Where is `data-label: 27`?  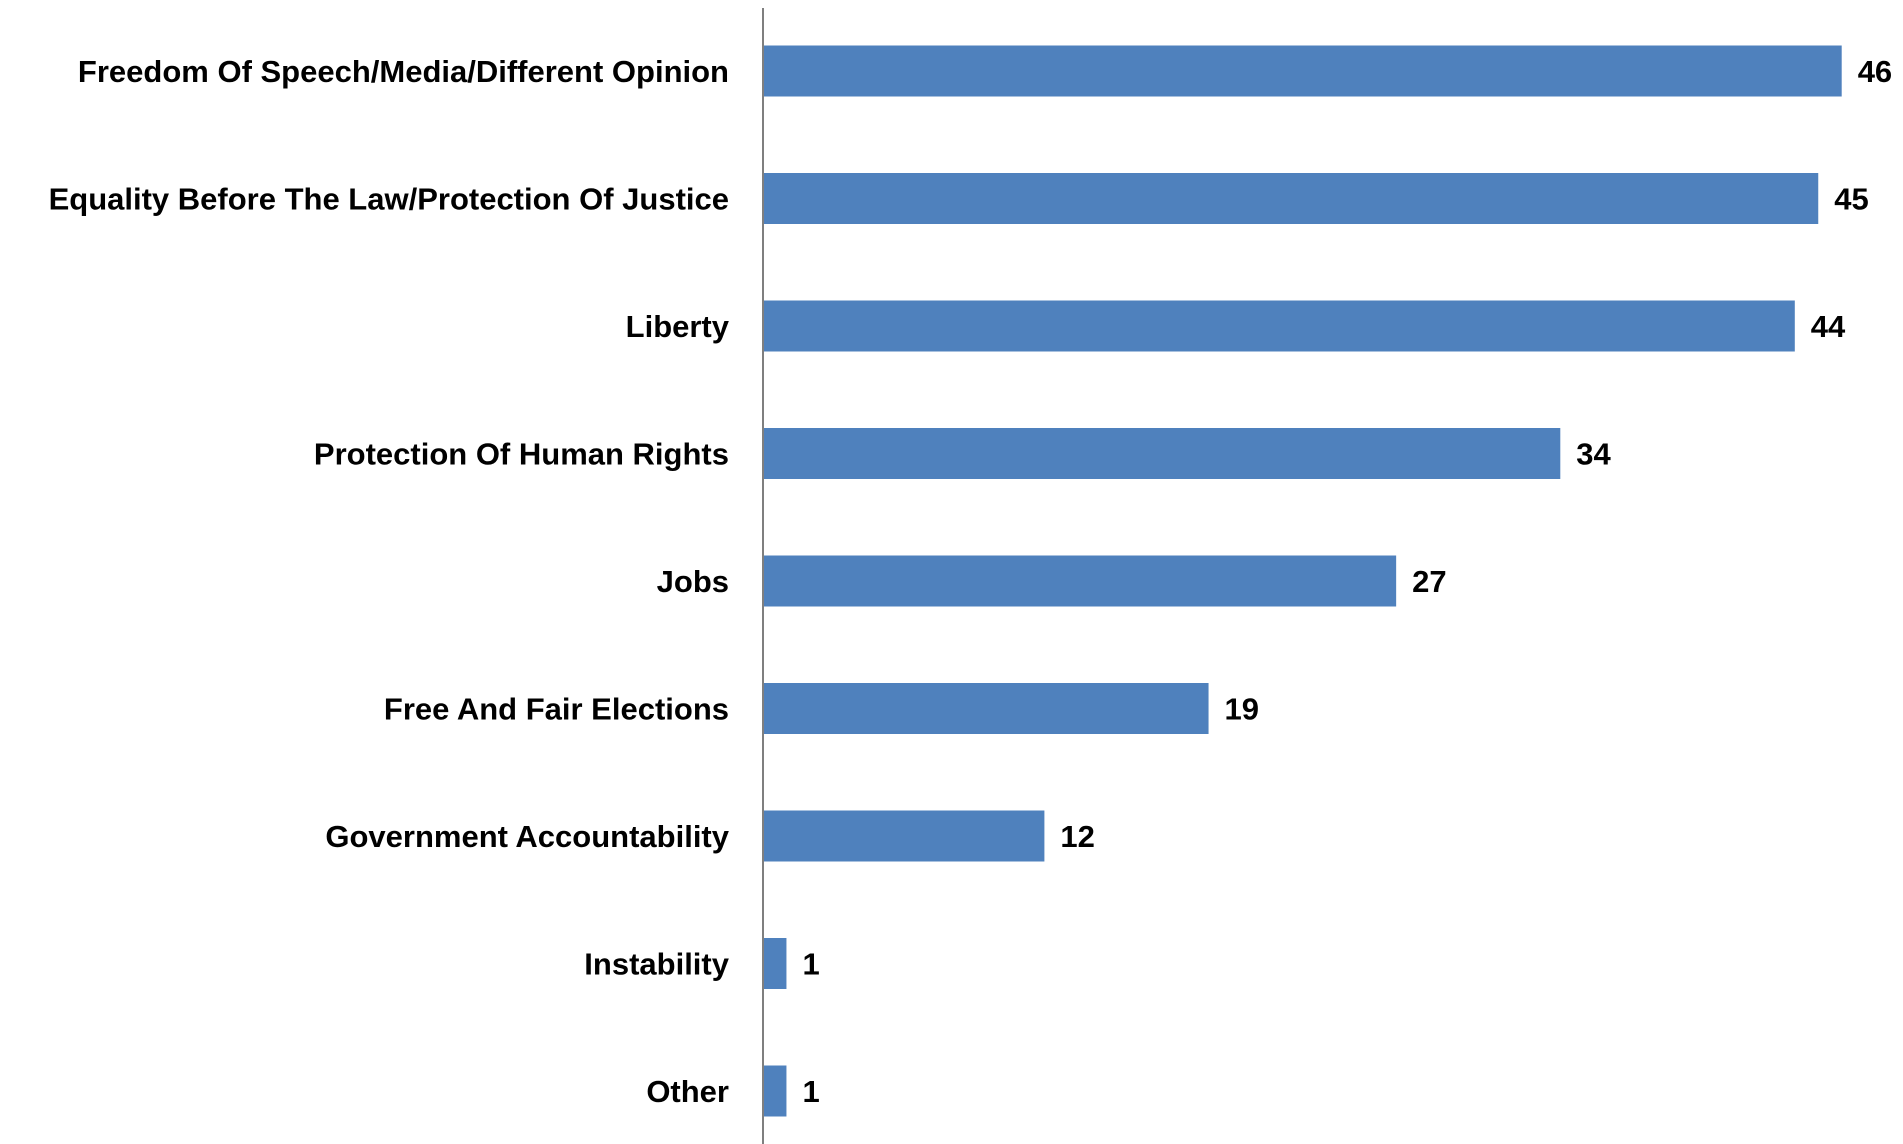
data-label: 27 is located at coordinates (1429, 581).